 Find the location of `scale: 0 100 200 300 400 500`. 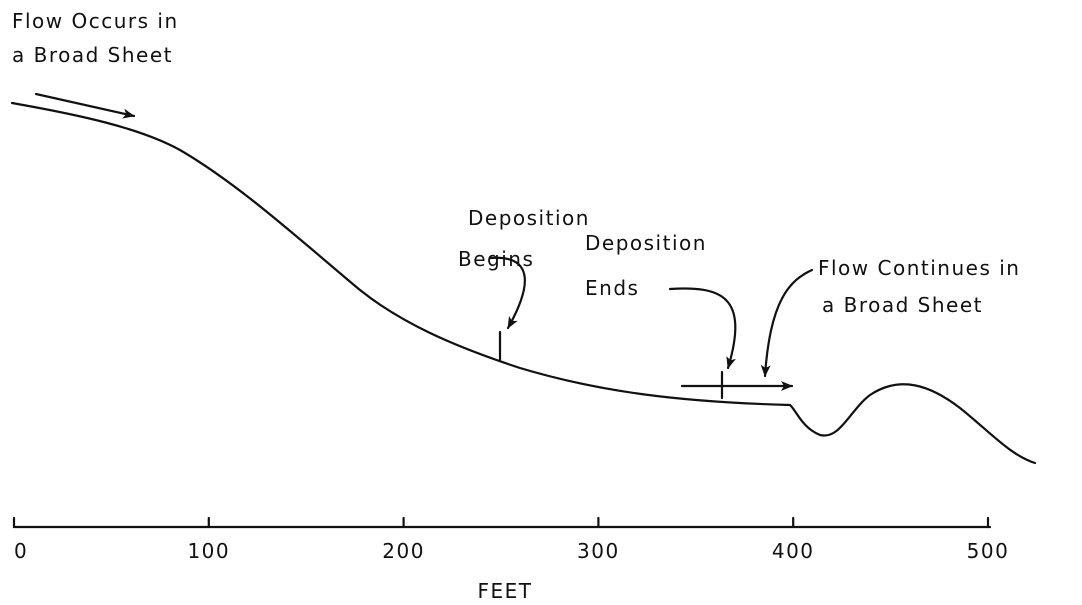

scale: 0 100 200 300 400 500 is located at coordinates (511, 539).